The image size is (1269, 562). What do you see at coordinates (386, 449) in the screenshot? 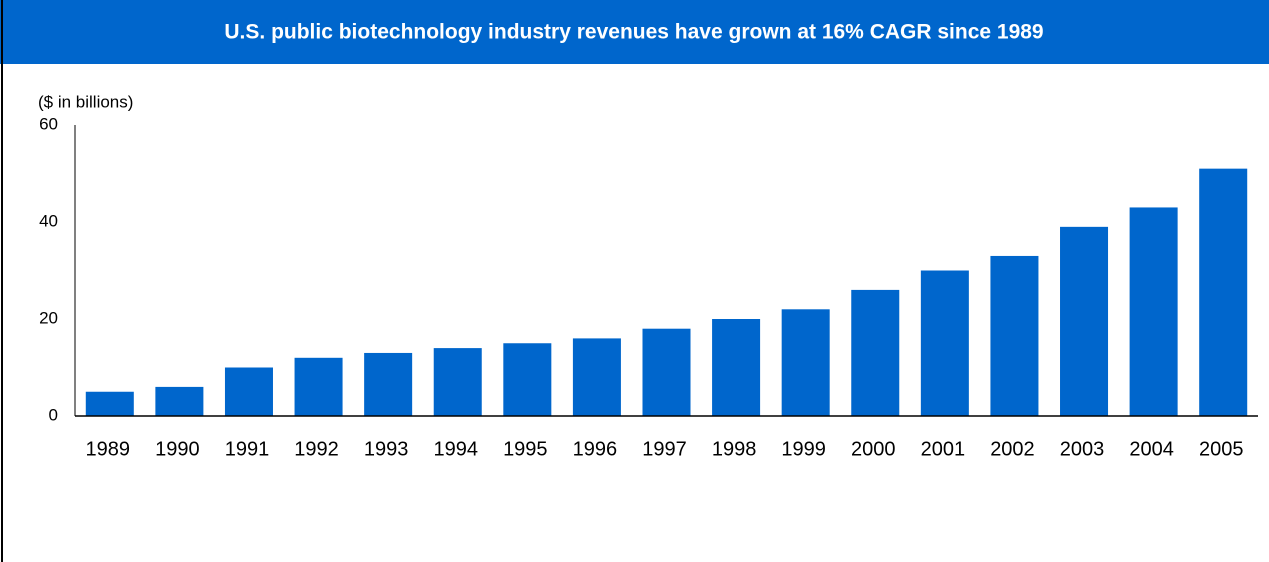
I see `x-tick-label: 1993` at bounding box center [386, 449].